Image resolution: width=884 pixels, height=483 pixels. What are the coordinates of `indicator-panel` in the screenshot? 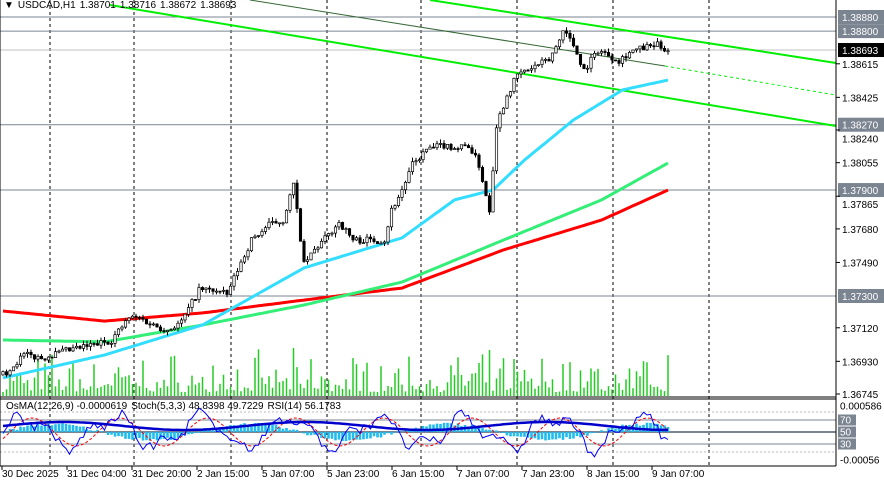 It's located at (418, 432).